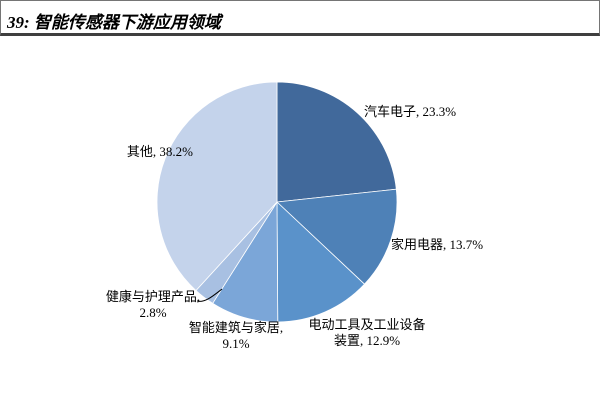 This screenshot has height=400, width=600. I want to click on slice-label-line: 汽车电子, 23.3%, so click(410, 111).